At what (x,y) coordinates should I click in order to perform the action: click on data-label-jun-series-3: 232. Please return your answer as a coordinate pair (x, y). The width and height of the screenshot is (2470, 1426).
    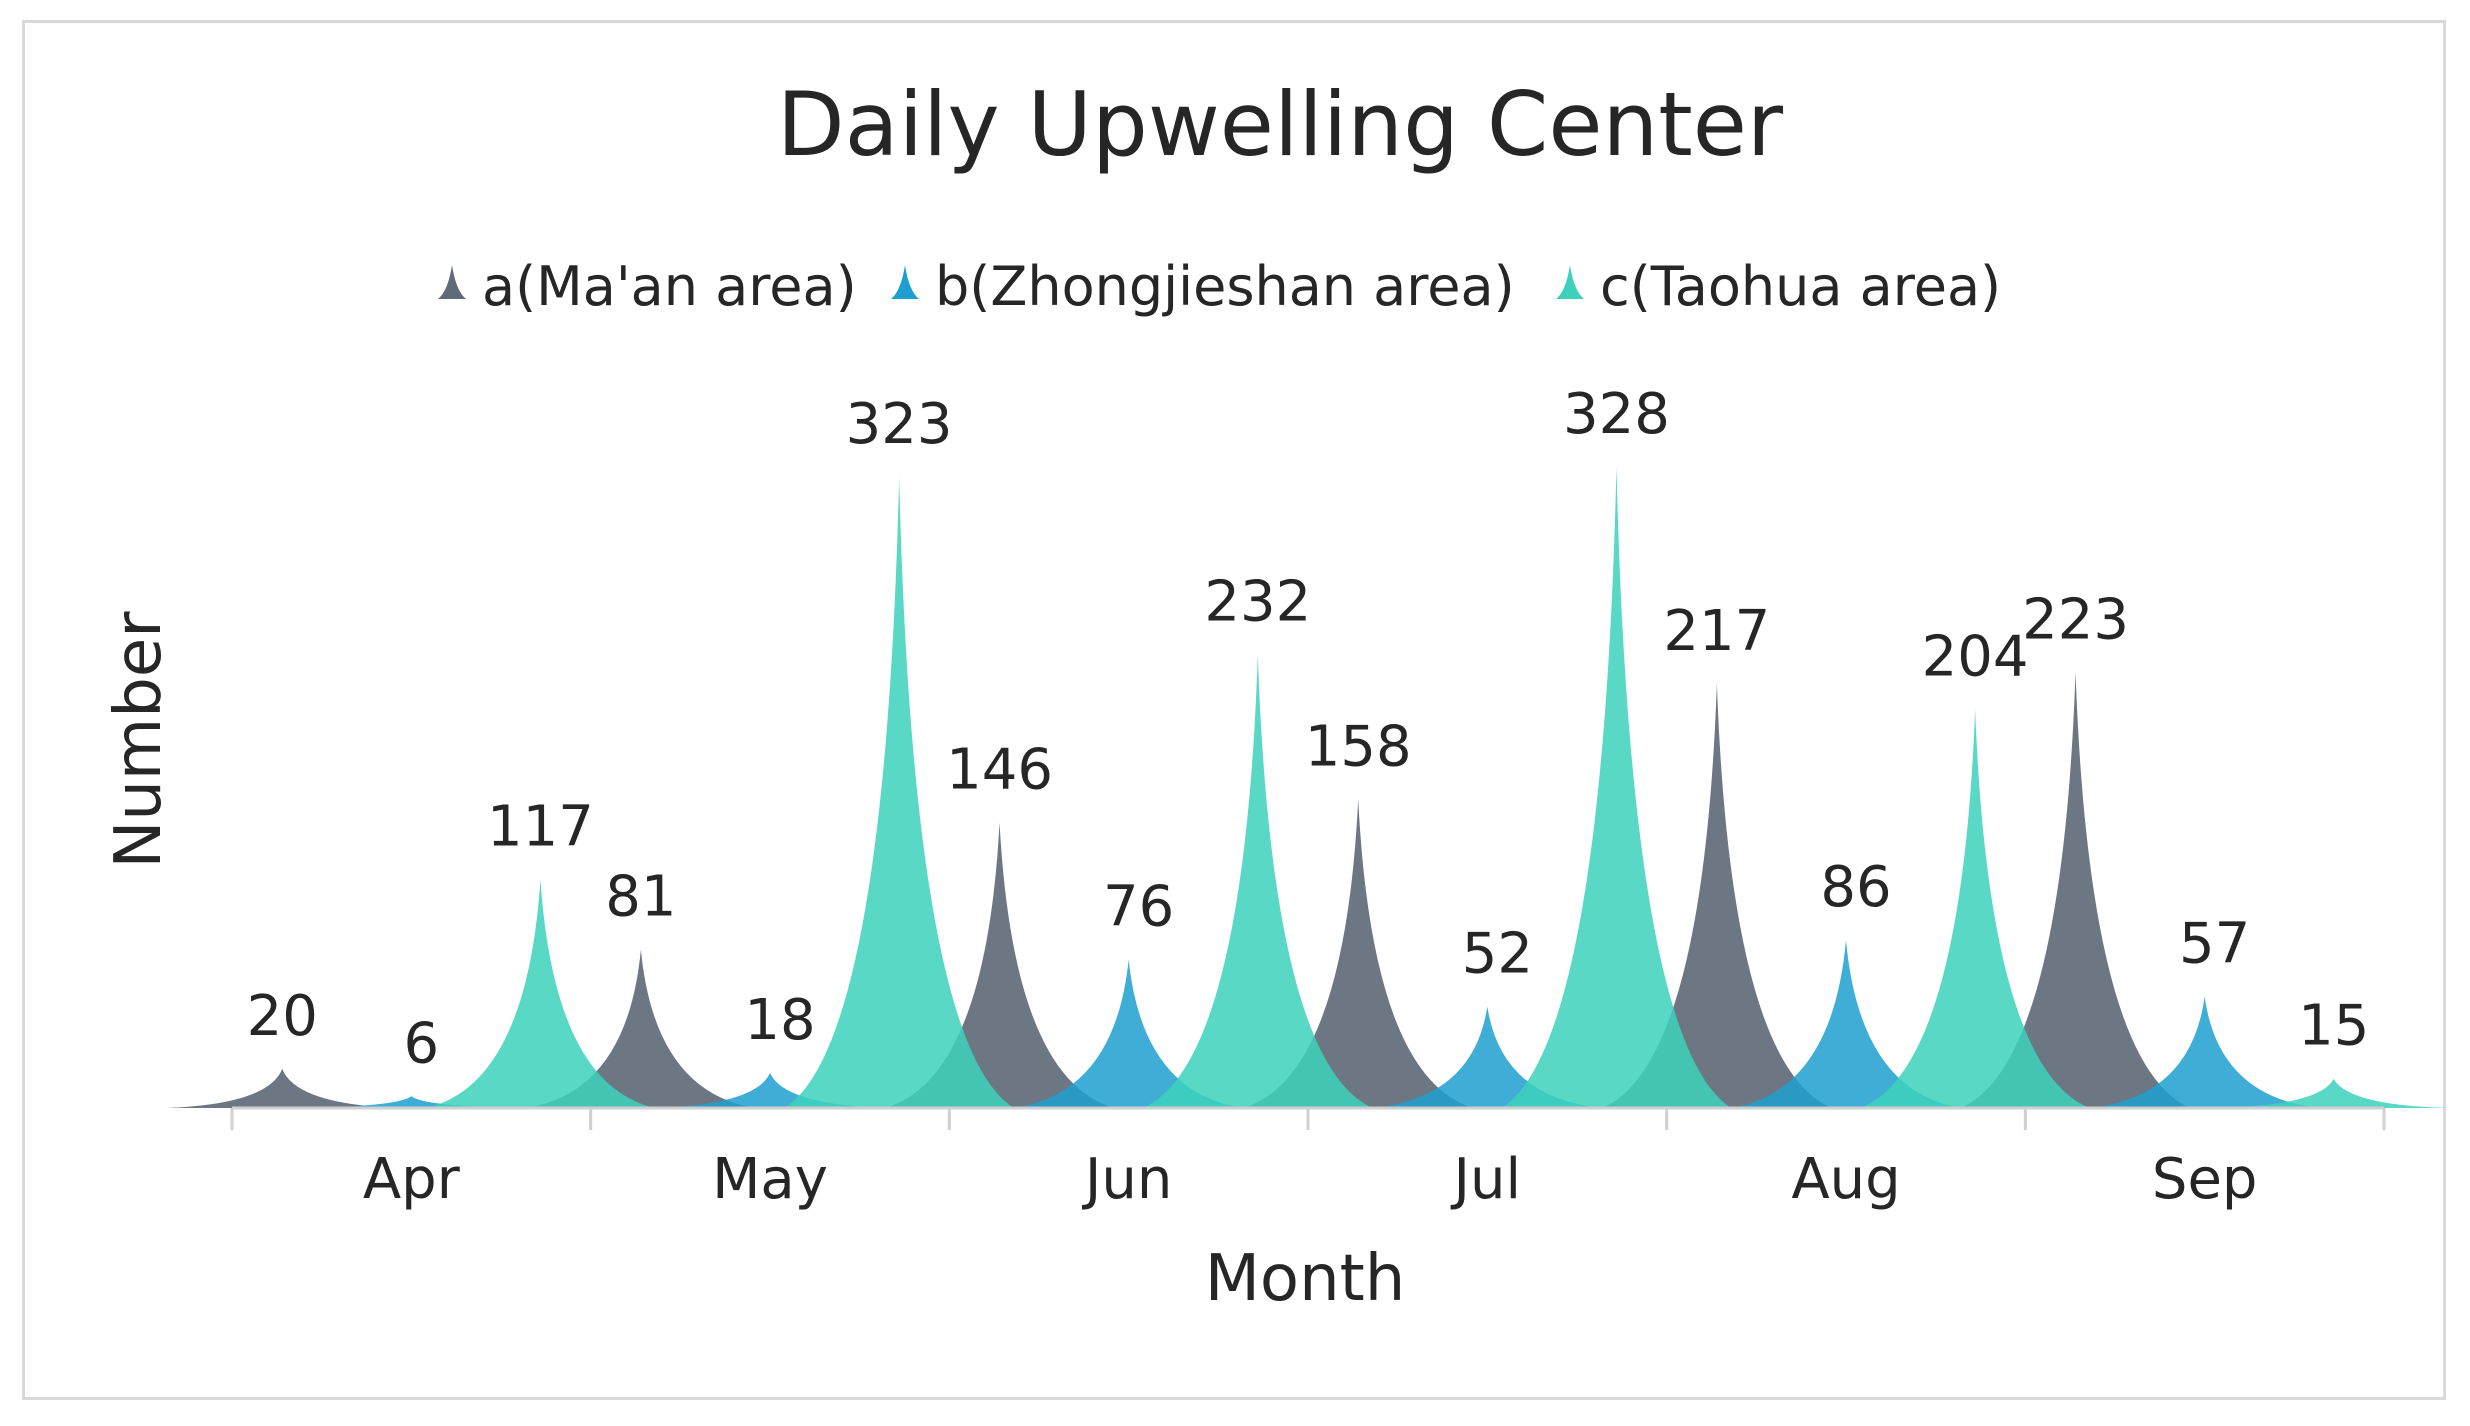
    Looking at the image, I should click on (1257, 602).